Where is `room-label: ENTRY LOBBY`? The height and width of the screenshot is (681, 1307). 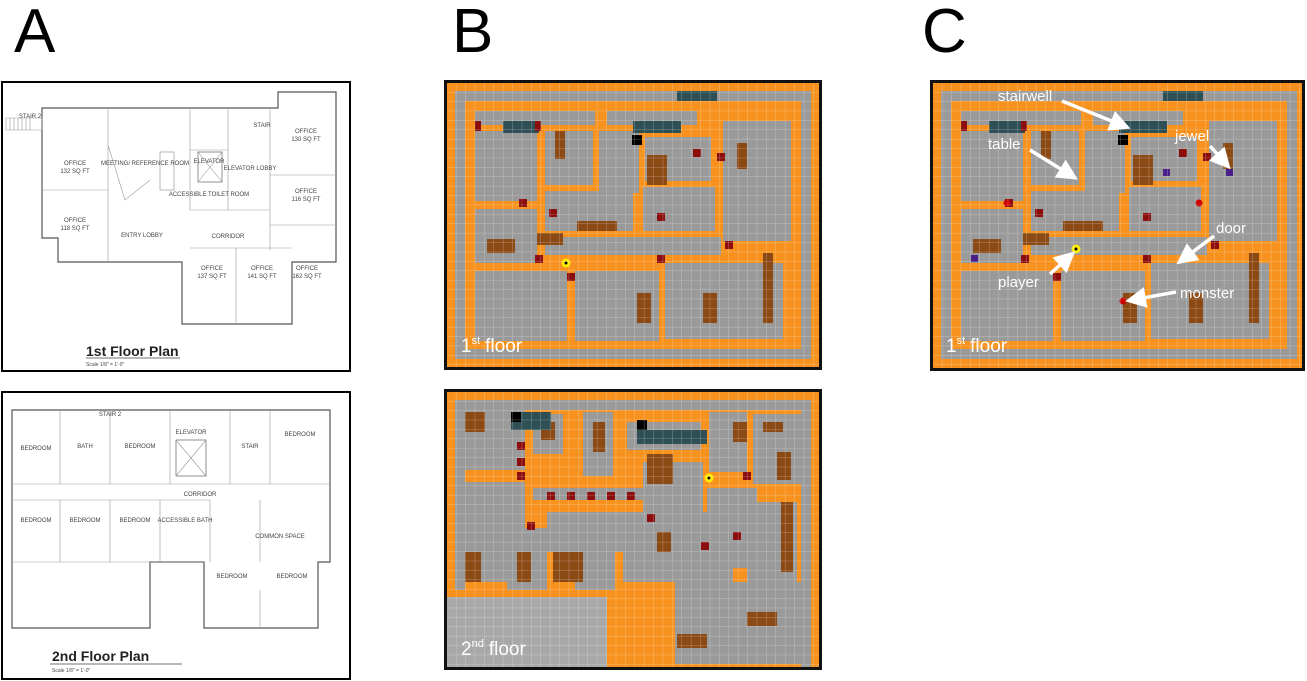 room-label: ENTRY LOBBY is located at coordinates (142, 236).